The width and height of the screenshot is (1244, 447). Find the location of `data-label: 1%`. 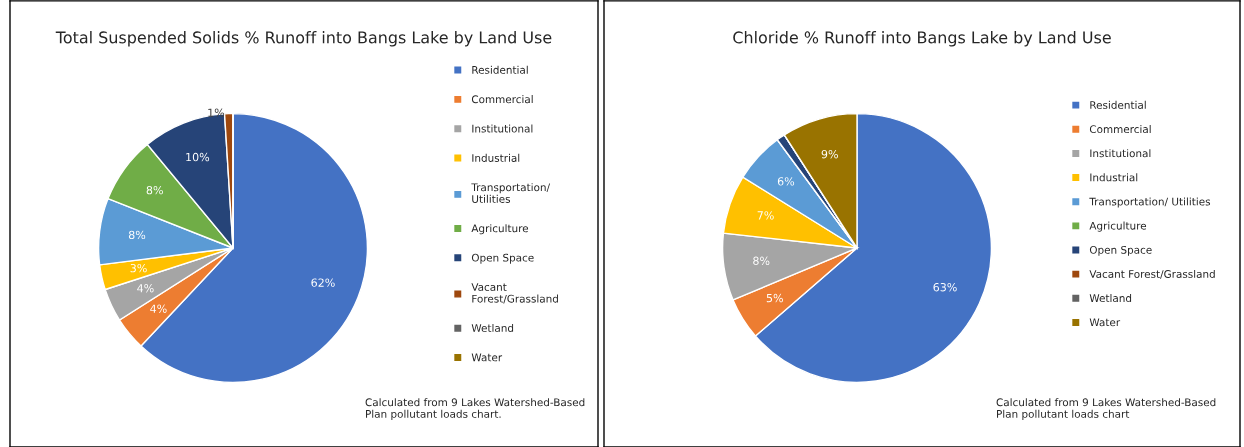

data-label: 1% is located at coordinates (216, 112).